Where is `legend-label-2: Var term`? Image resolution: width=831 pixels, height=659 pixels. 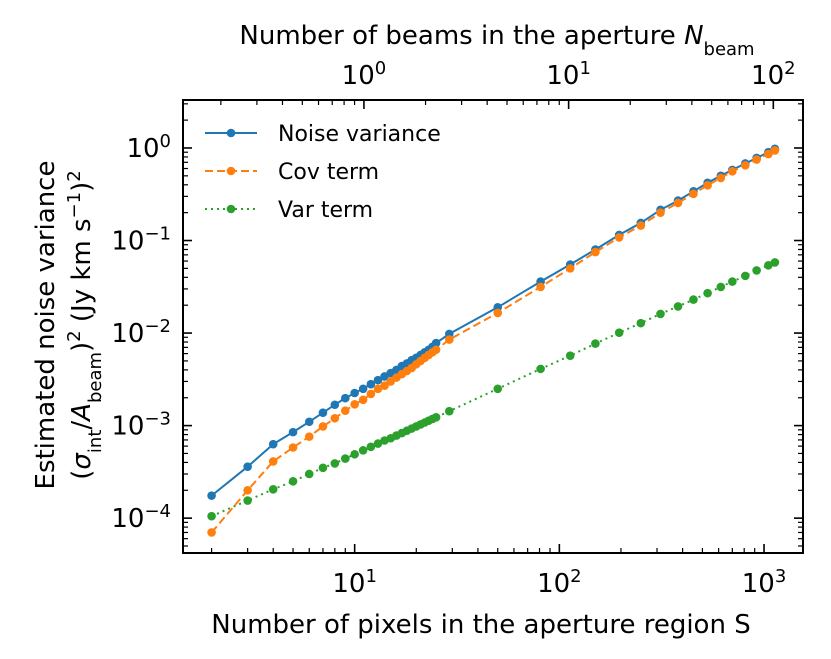 legend-label-2: Var term is located at coordinates (325, 210).